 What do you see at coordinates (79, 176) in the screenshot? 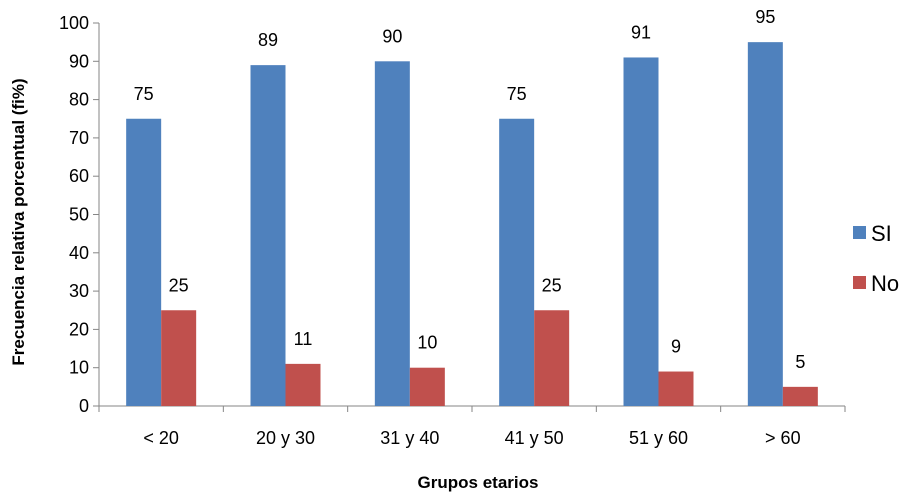
I see `y-tick-label: 60` at bounding box center [79, 176].